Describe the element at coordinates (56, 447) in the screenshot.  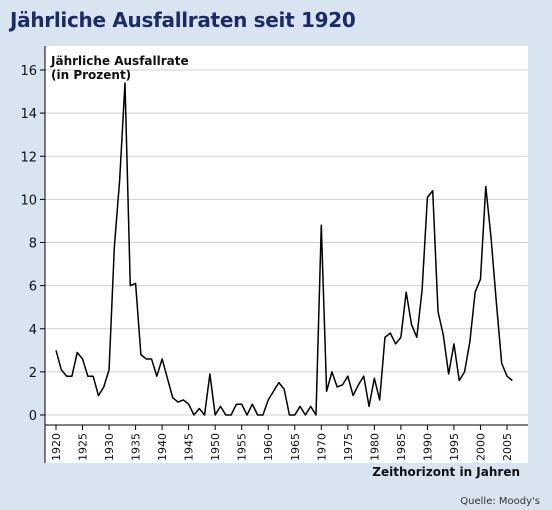
I see `x-tick-label: 1920` at that location.